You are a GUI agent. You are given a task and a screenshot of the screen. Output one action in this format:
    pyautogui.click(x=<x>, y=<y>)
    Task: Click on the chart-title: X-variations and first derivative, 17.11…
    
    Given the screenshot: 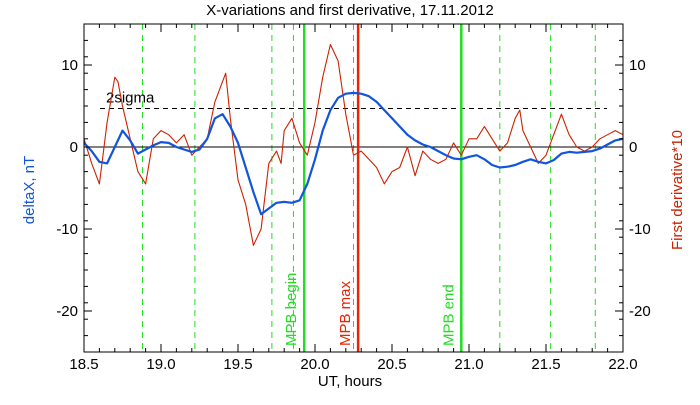 What is the action you would take?
    pyautogui.click(x=349, y=10)
    